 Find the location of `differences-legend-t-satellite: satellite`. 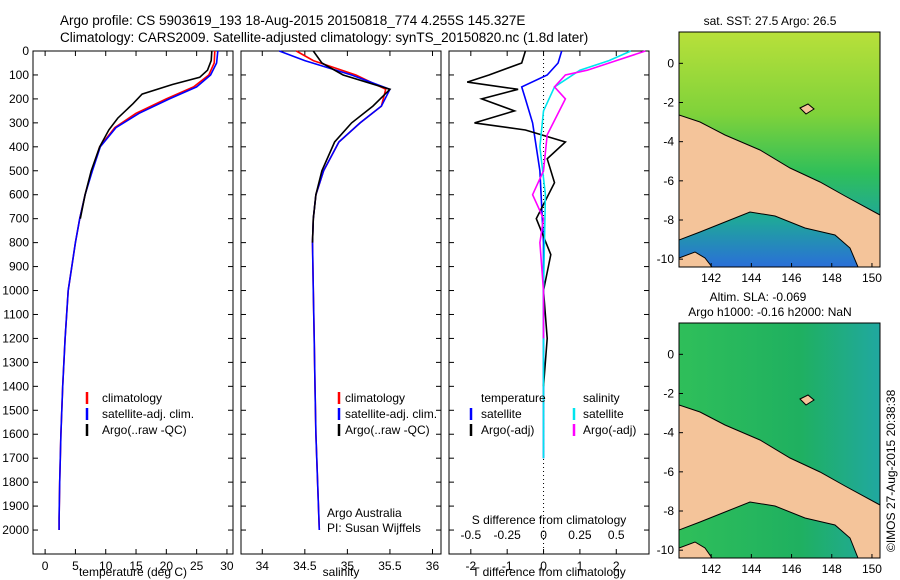

differences-legend-t-satellite: satellite is located at coordinates (501, 414).